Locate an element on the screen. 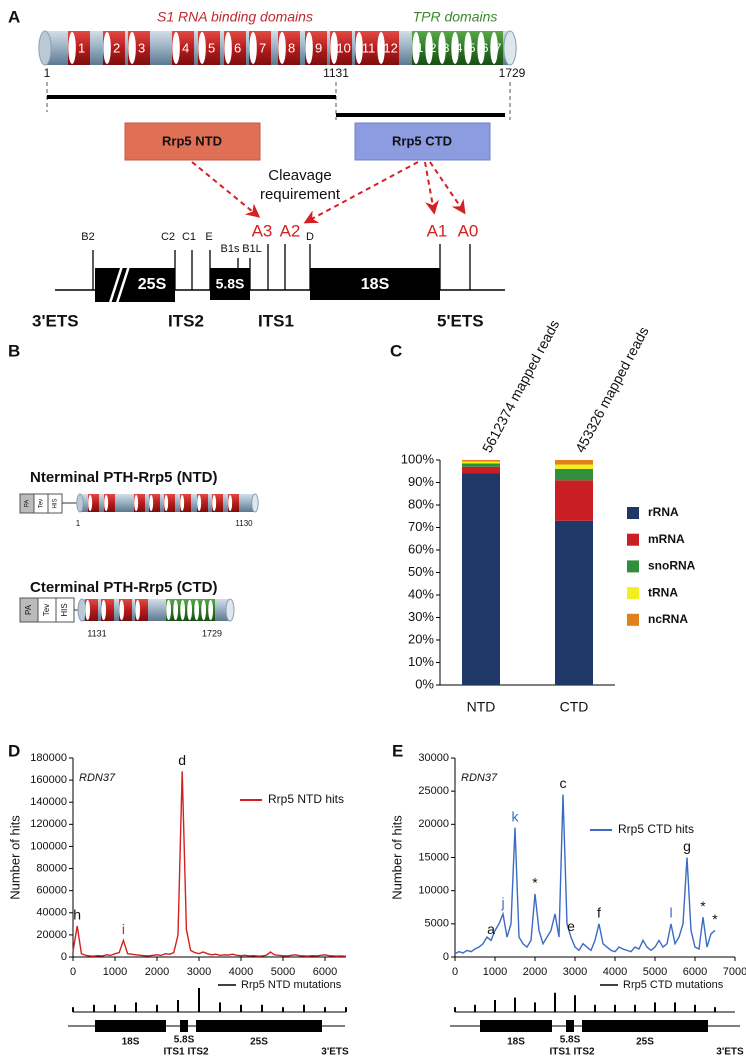 Image resolution: width=746 pixels, height=1058 pixels. panel-label: B is located at coordinates (14, 350).